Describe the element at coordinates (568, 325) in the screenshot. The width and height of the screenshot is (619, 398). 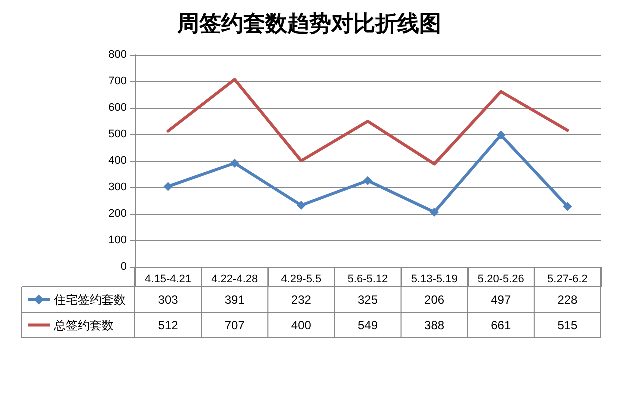
I see `data-label: 515` at that location.